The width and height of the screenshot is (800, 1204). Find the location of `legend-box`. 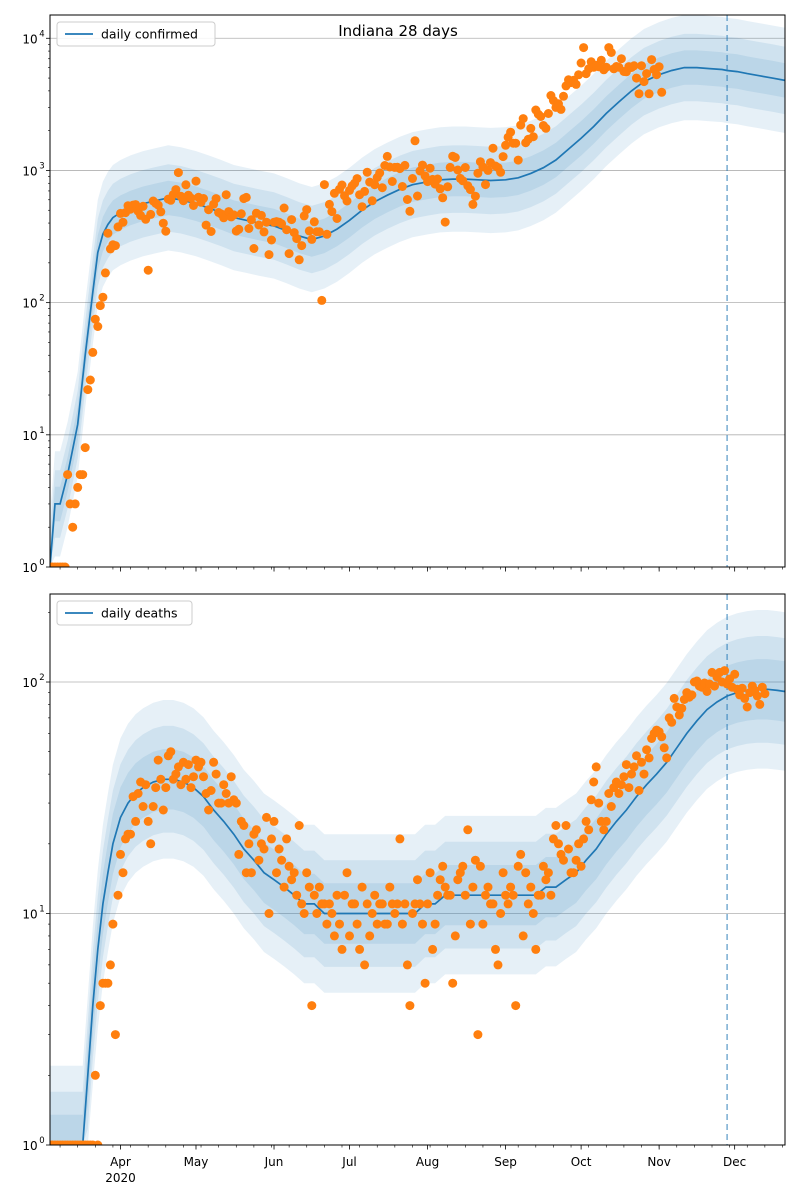

legend-box is located at coordinates (136, 34).